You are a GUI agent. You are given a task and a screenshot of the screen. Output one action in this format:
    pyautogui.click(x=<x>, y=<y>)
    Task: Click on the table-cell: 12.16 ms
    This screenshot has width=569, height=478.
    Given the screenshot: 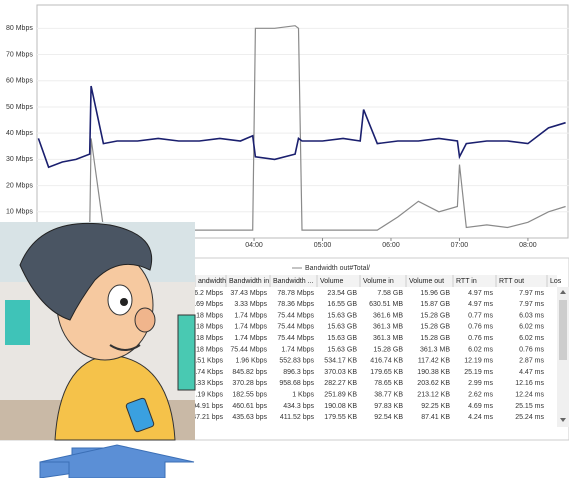 What is the action you would take?
    pyautogui.click(x=529, y=383)
    